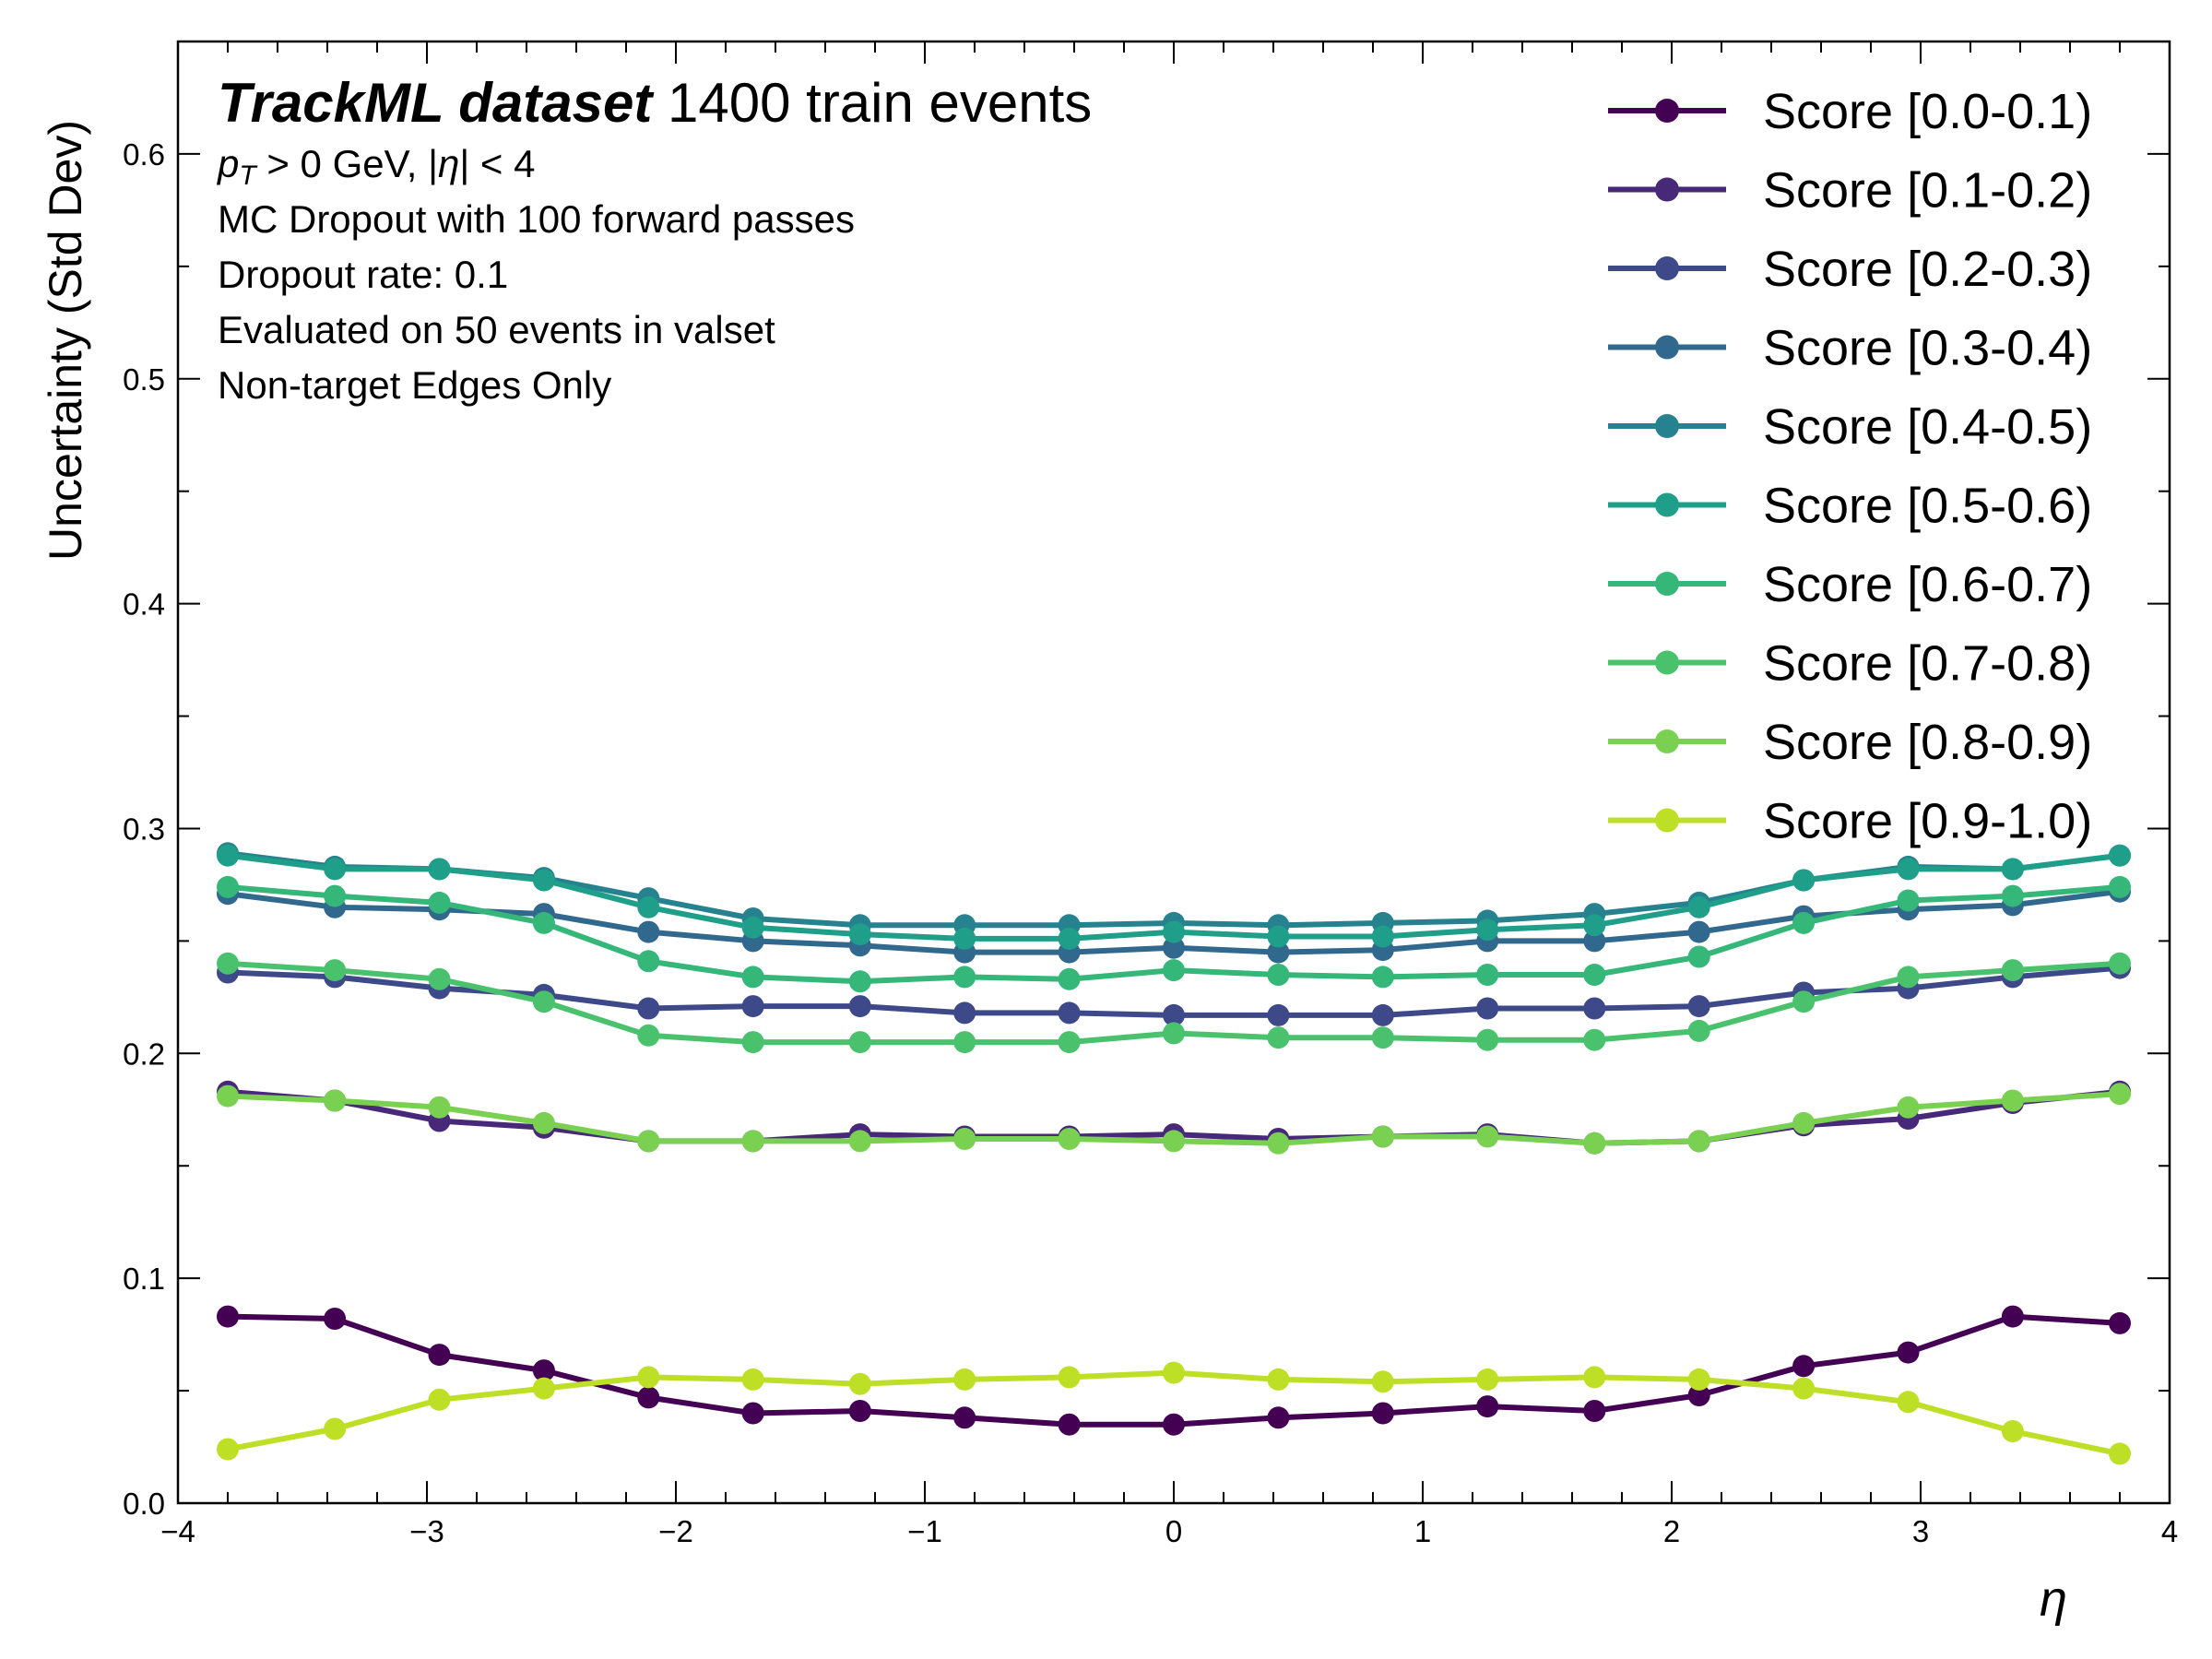  What do you see at coordinates (144, 155) in the screenshot?
I see `y-tick-label: 0.6` at bounding box center [144, 155].